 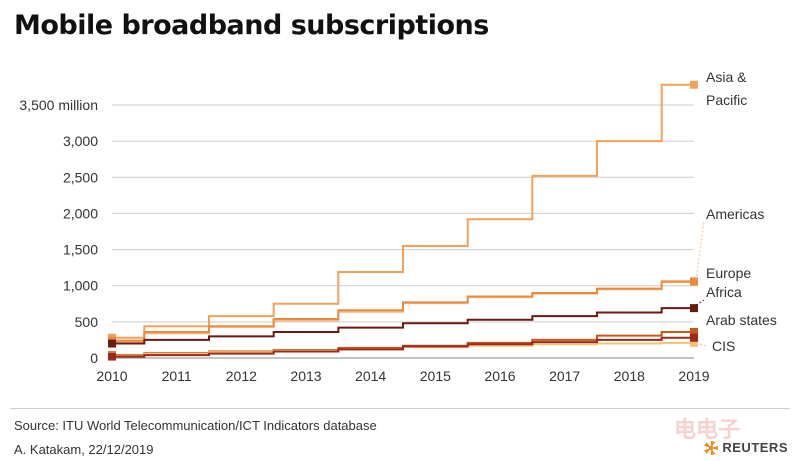 What do you see at coordinates (305, 376) in the screenshot?
I see `x-tick-label: 2013` at bounding box center [305, 376].